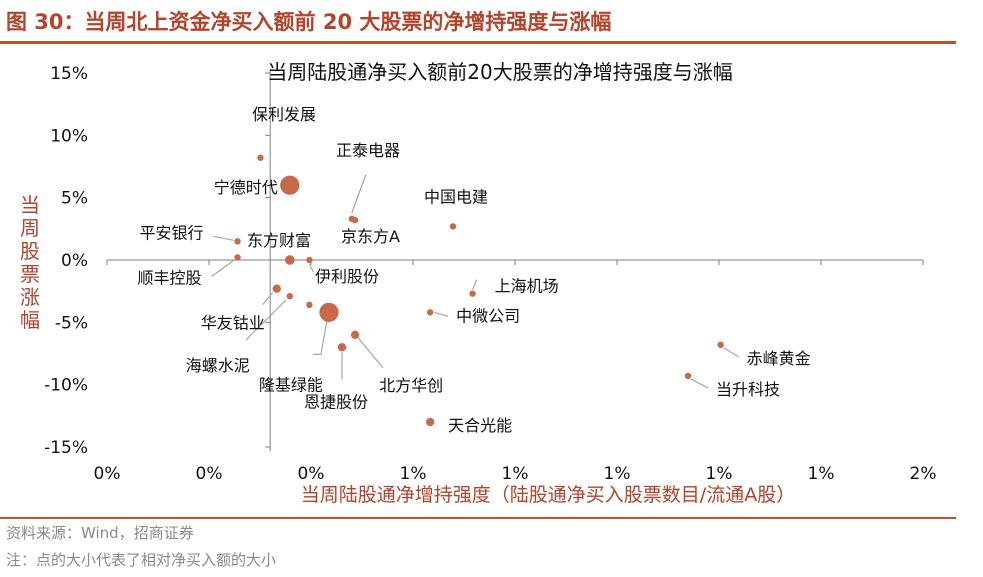 Image resolution: width=983 pixels, height=577 pixels. What do you see at coordinates (30, 297) in the screenshot?
I see `y-axis-title-char: 涨` at bounding box center [30, 297].